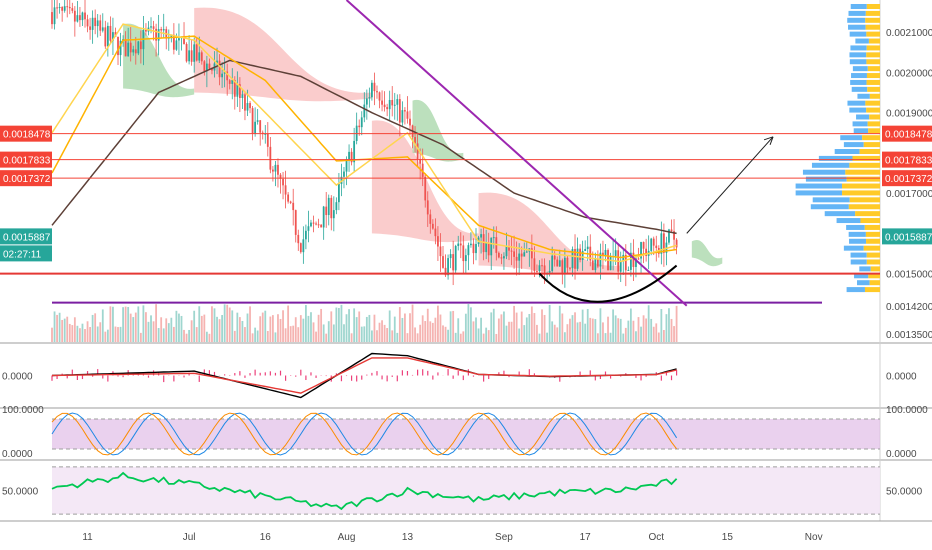 This screenshot has height=550, width=932. What do you see at coordinates (909, 33) in the screenshot?
I see `price-tick-0: 0.0021000` at bounding box center [909, 33].